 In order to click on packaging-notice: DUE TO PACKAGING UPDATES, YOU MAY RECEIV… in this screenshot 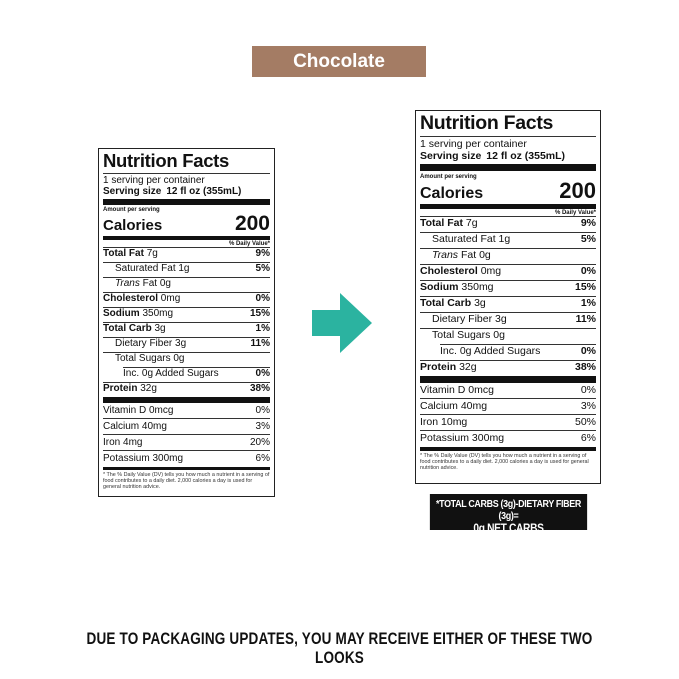, I will do `click(339, 648)`.